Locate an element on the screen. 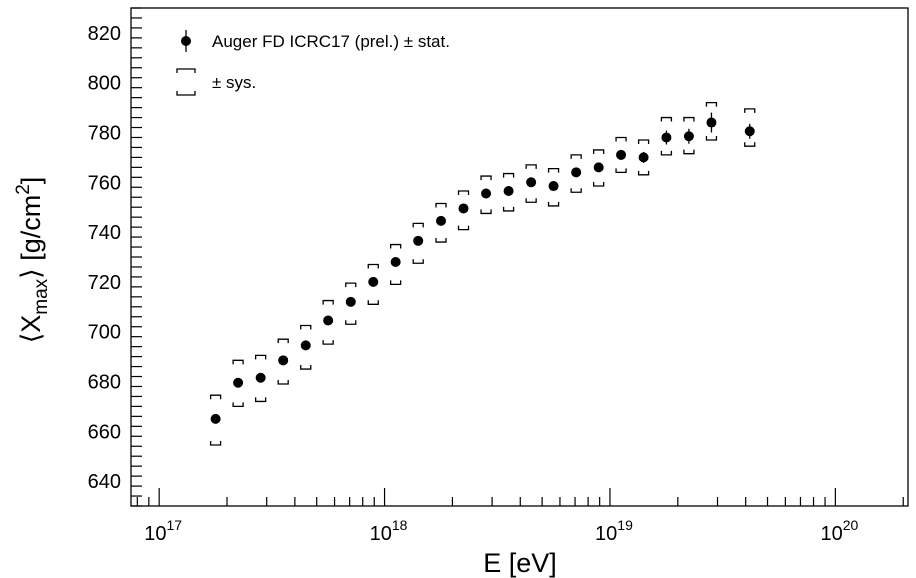  legend-label-stat: Auger FD ICRC17 (prel.) ± stat. is located at coordinates (331, 41).